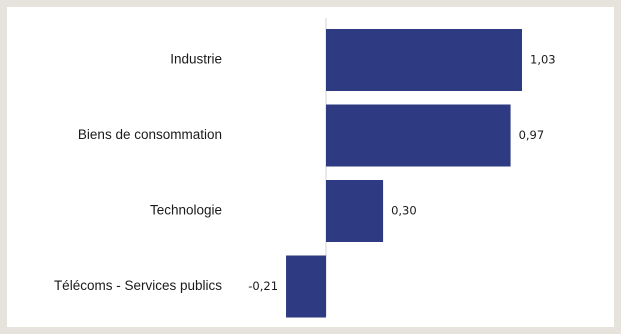  What do you see at coordinates (138, 285) in the screenshot?
I see `category-label: Télécoms - Services publics` at bounding box center [138, 285].